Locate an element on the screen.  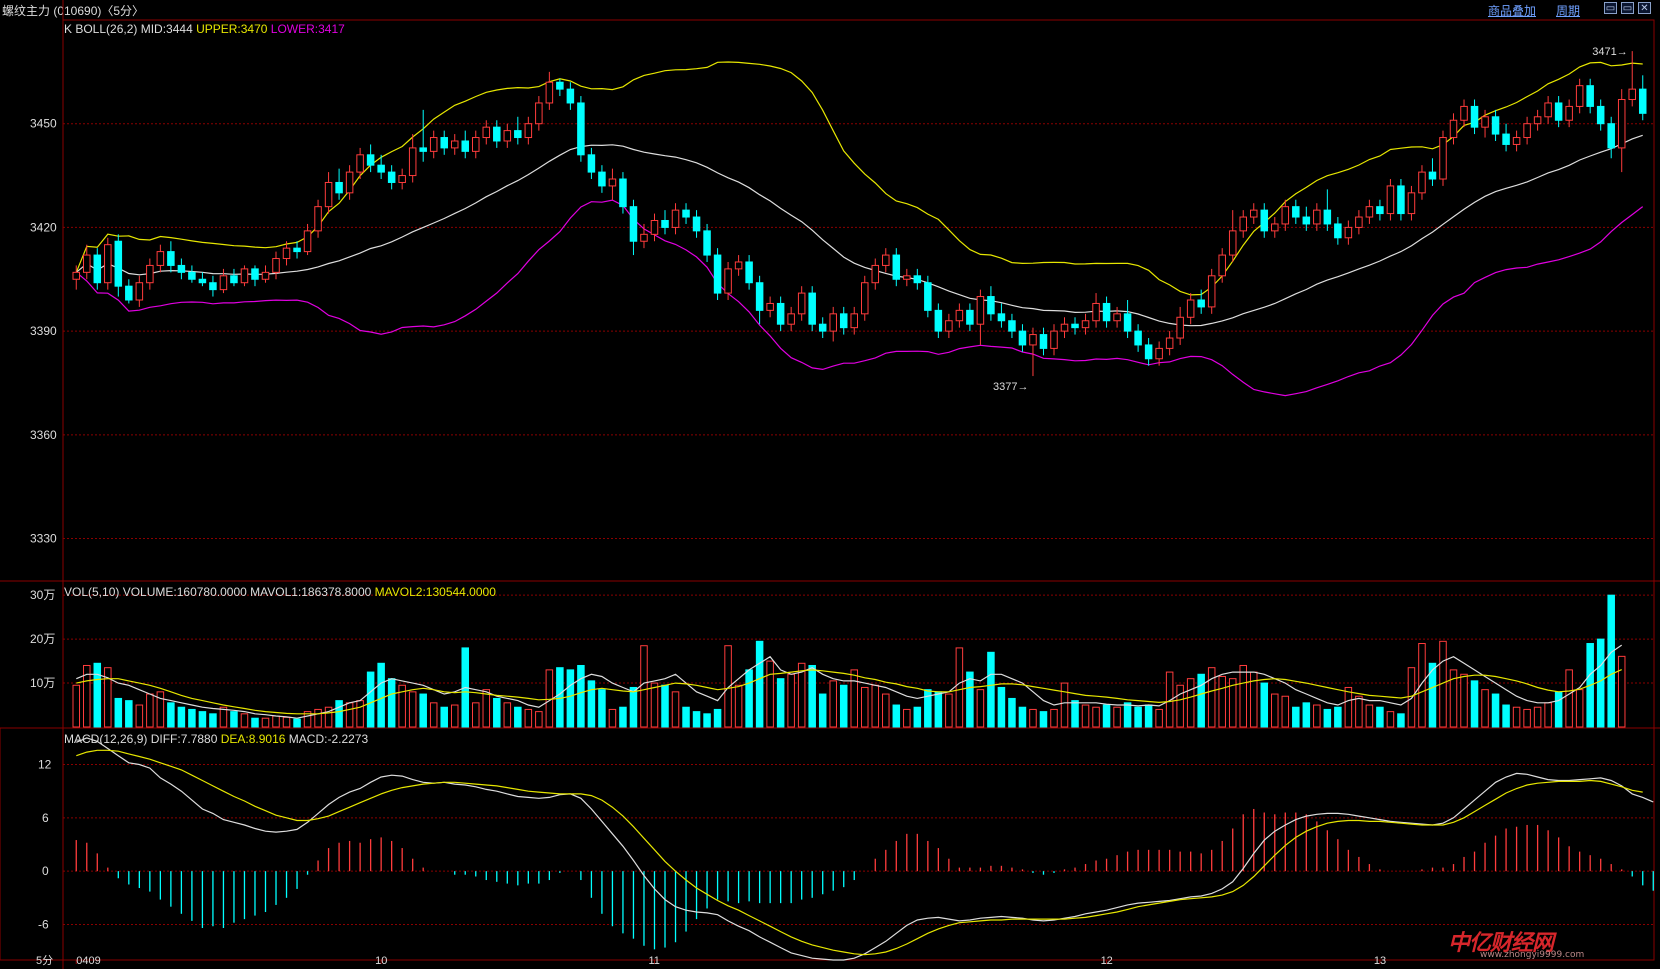
diff-value: DIFF:7.7880 is located at coordinates (186, 739).